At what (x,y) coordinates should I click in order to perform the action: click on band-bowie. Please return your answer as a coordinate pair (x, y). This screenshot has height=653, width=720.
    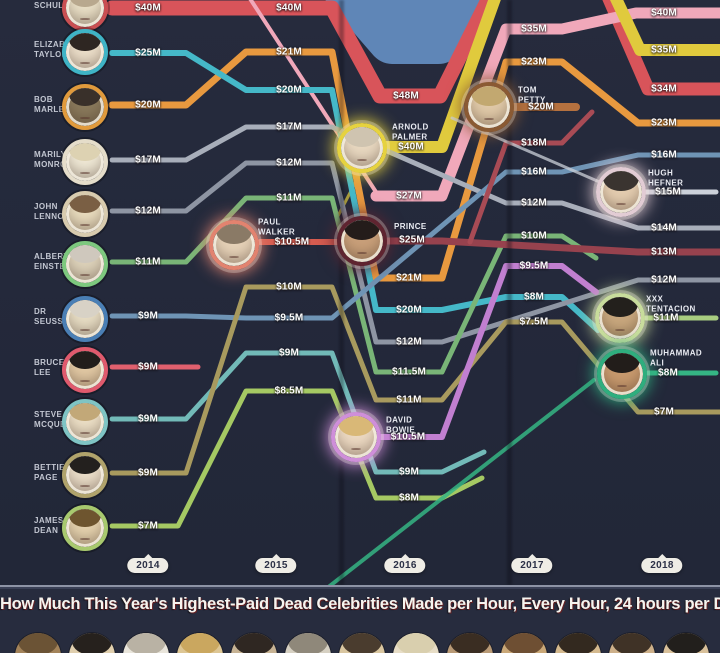
    Looking at the image, I should click on (487, 351).